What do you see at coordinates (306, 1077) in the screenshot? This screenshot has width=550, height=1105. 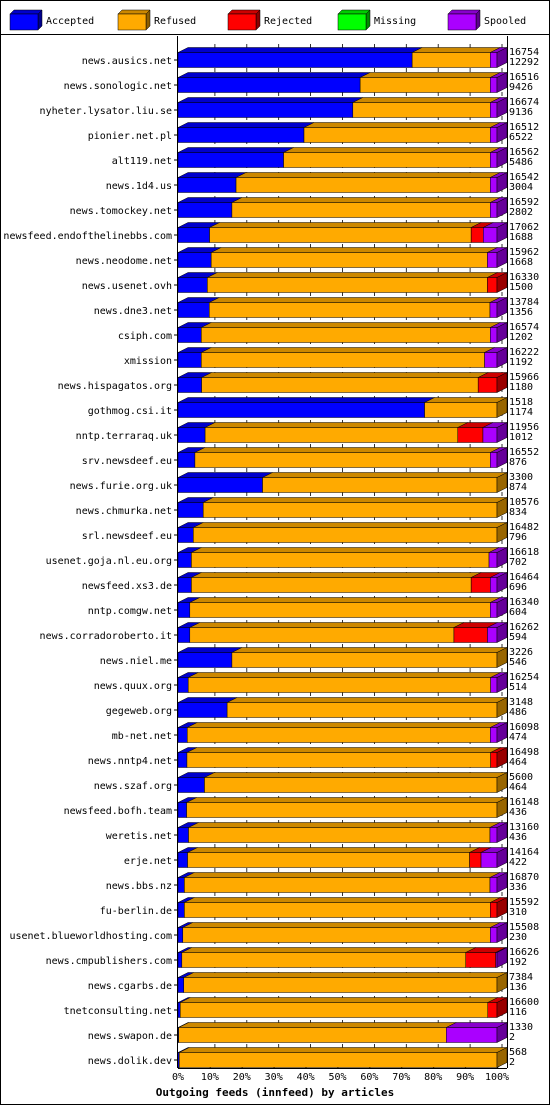 I see `x-tick-label: 40%` at bounding box center [306, 1077].